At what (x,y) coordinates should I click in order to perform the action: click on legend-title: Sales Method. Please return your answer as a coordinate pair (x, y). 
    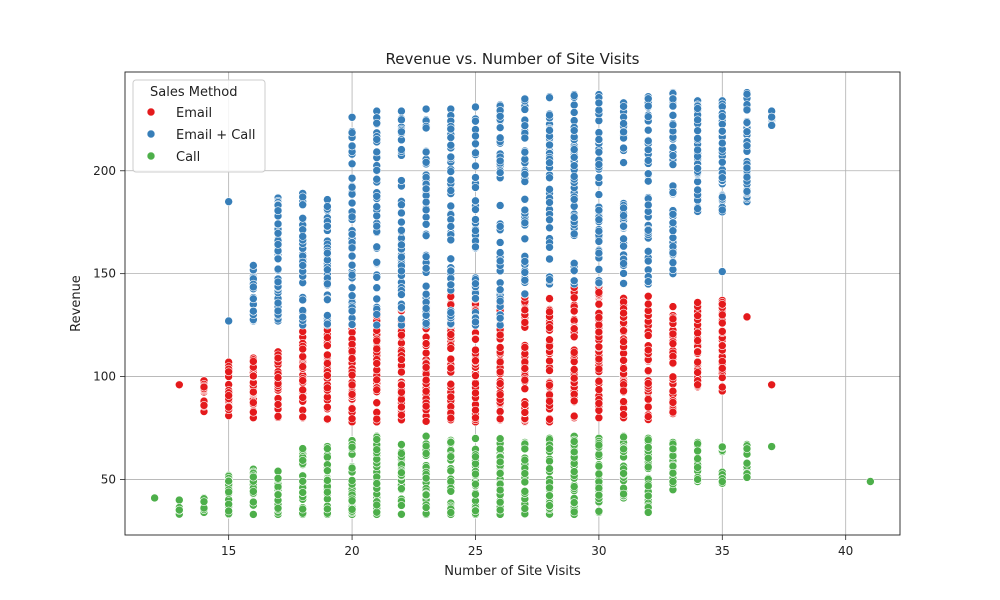
    Looking at the image, I should click on (194, 92).